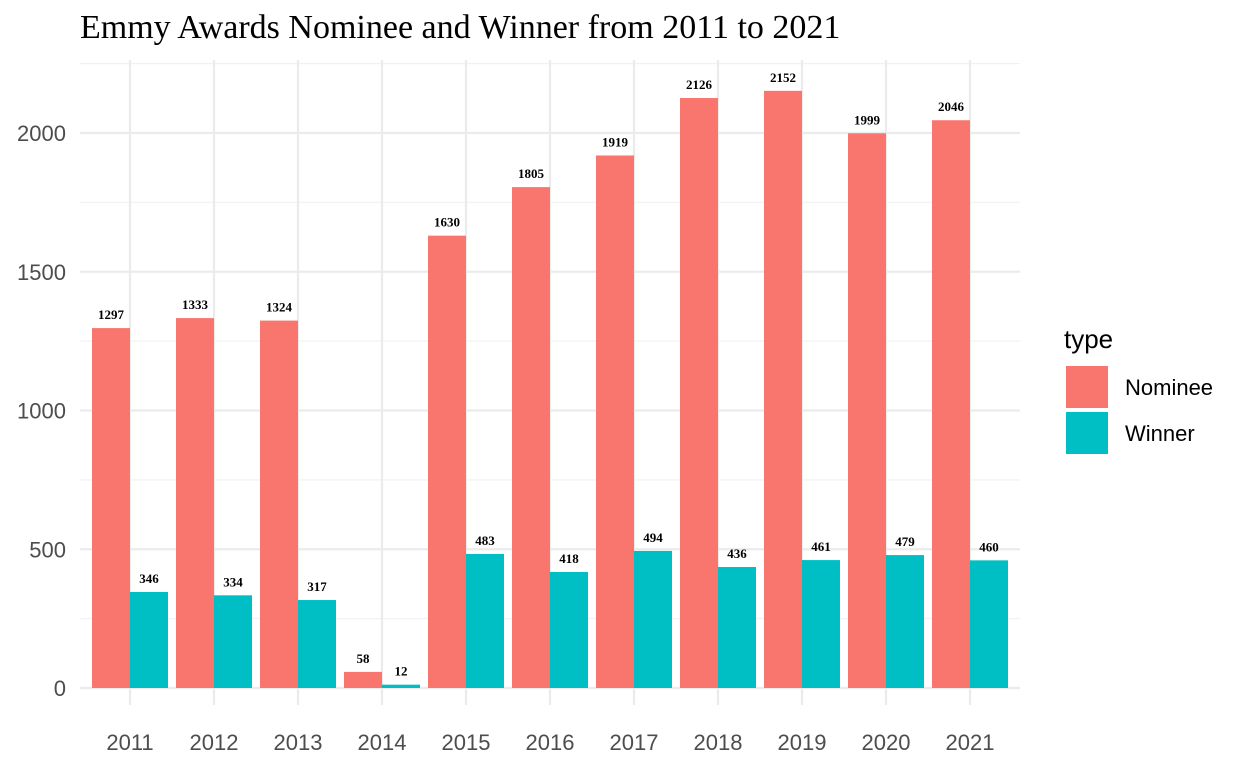 The width and height of the screenshot is (1248, 768). Describe the element at coordinates (485, 620) in the screenshot. I see `bar-winner-2015` at that location.